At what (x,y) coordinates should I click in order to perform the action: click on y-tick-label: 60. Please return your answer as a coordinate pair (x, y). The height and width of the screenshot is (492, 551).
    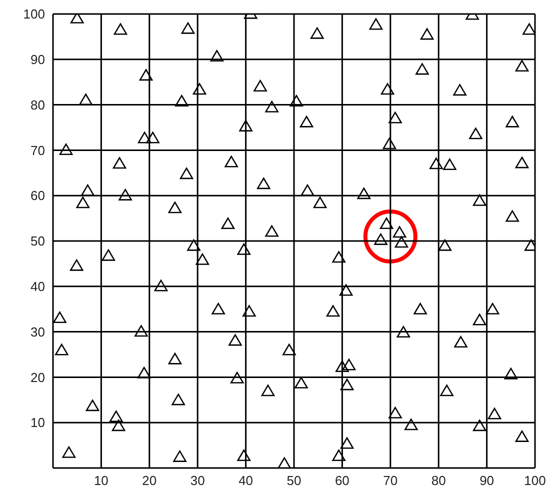
    Looking at the image, I should click on (37, 196).